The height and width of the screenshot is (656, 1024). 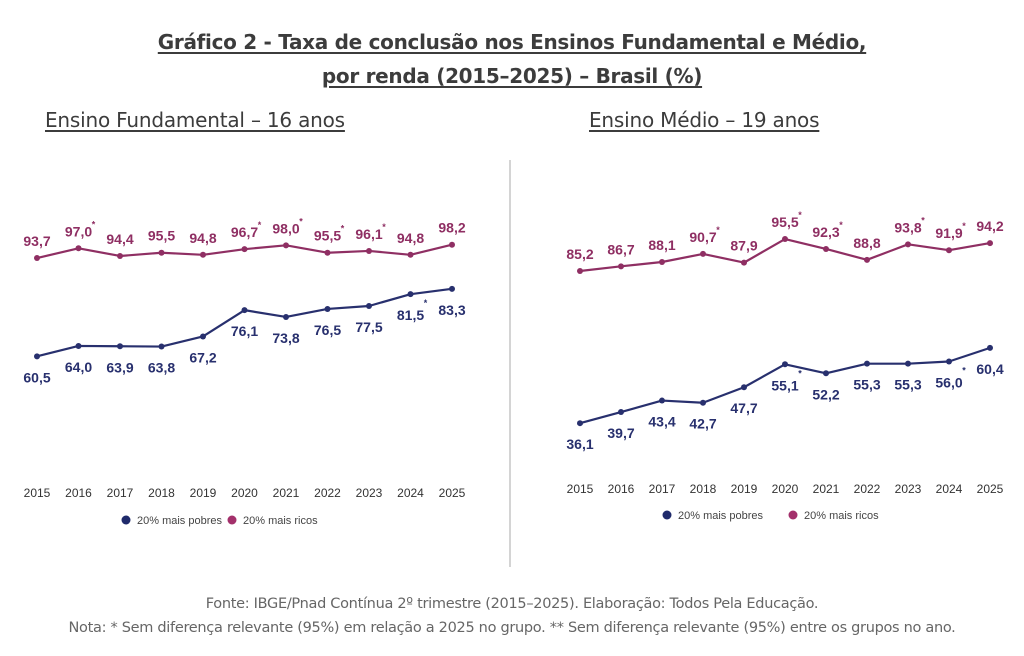 I want to click on legend-marker-pobres, so click(x=126, y=520).